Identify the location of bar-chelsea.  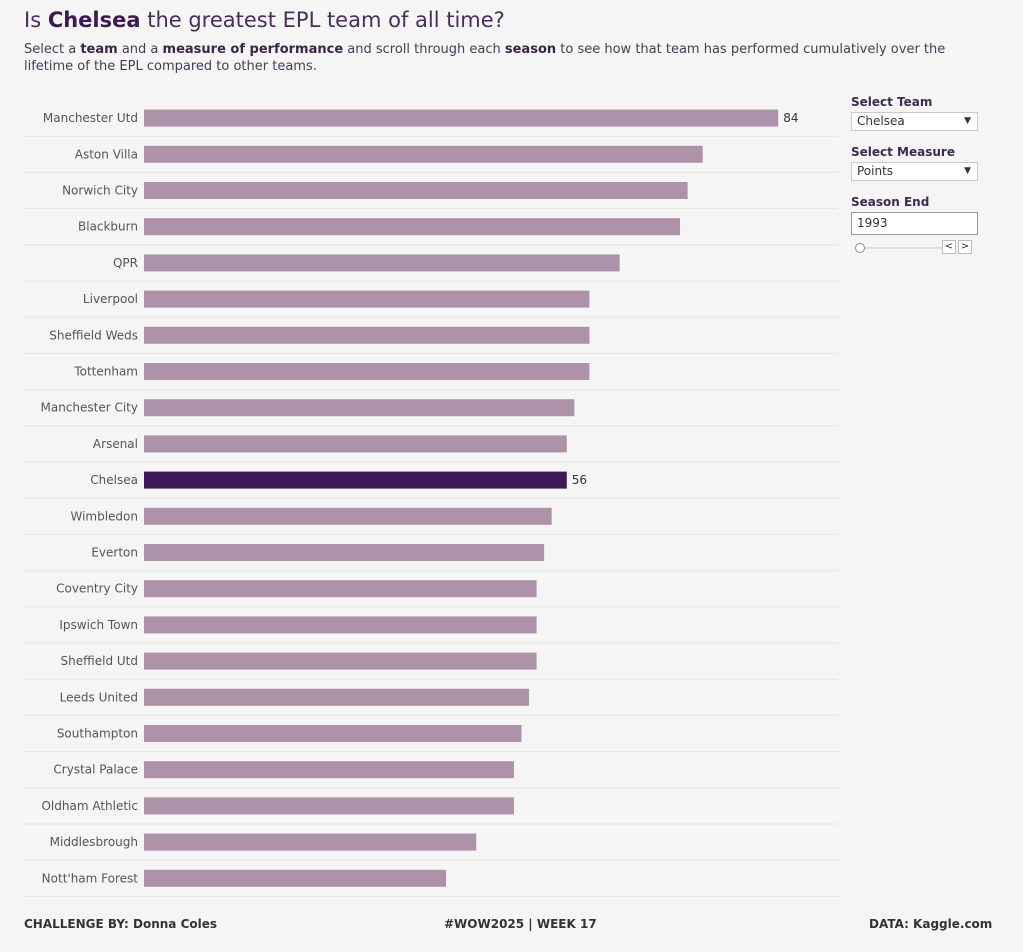
(355, 480).